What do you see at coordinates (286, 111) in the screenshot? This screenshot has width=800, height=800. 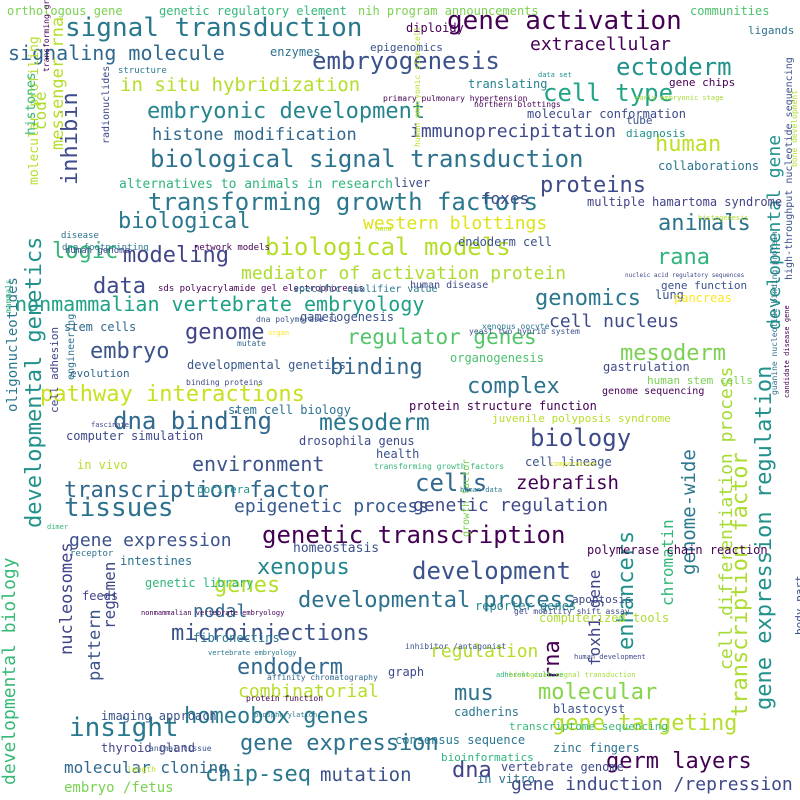 I see `cloud-word: embryonic development` at bounding box center [286, 111].